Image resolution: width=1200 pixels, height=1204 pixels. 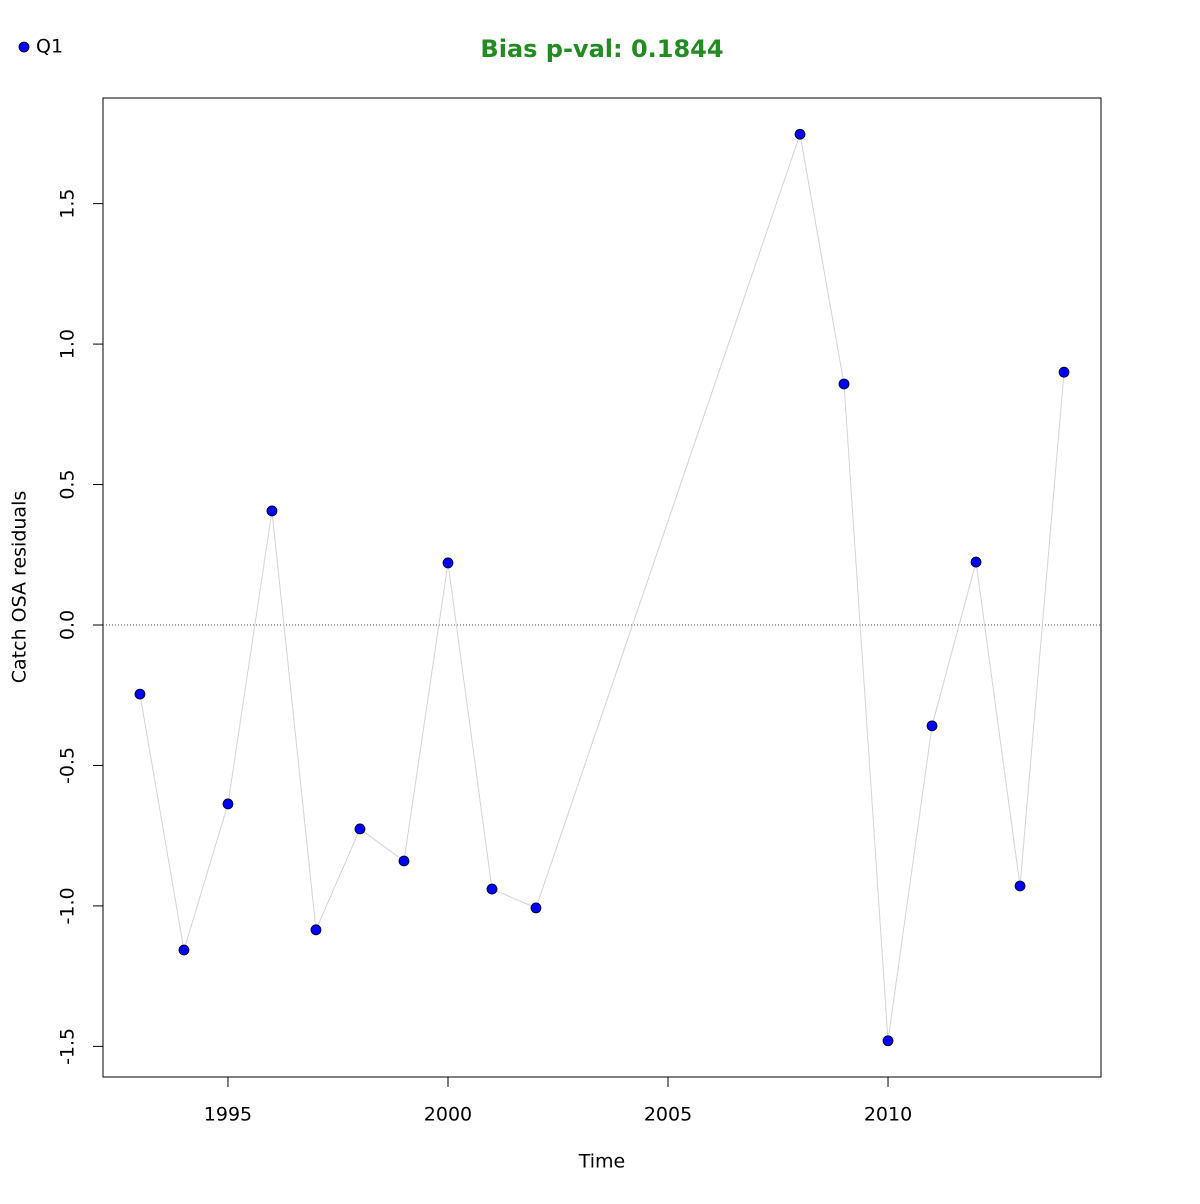 What do you see at coordinates (888, 1115) in the screenshot?
I see `x-tick-label: 2010` at bounding box center [888, 1115].